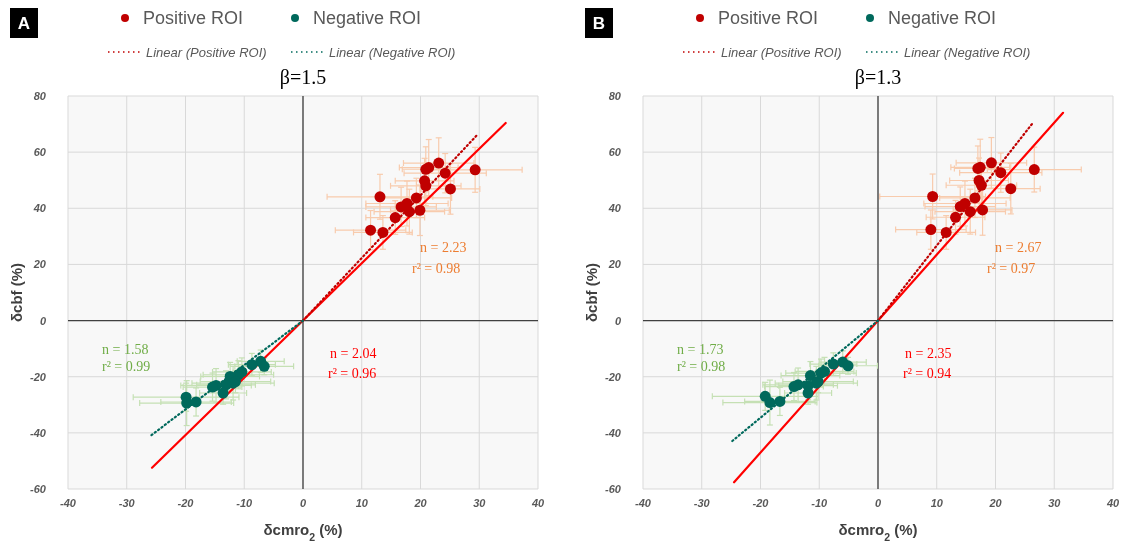  I want to click on annotation: n = 2.67, so click(1018, 247).